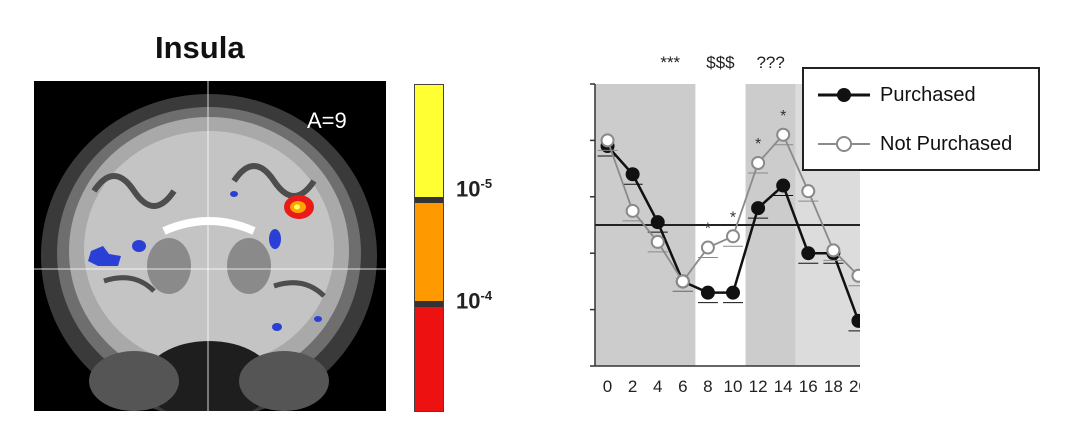 The image size is (1067, 442). I want to click on legend-item-purchased: Purchased, so click(896, 95).